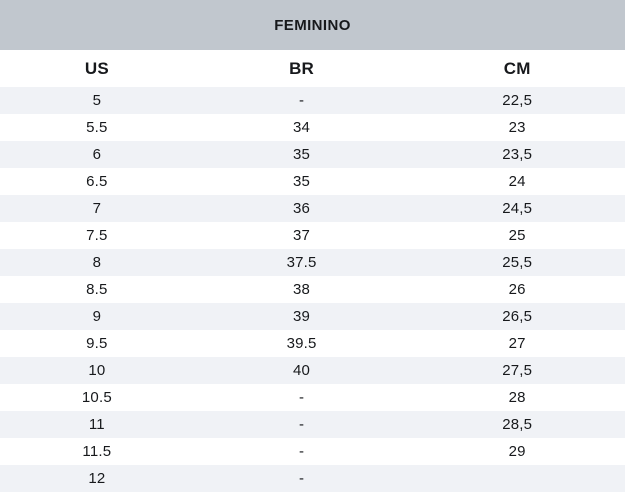 Image resolution: width=625 pixels, height=492 pixels. Describe the element at coordinates (302, 127) in the screenshot. I see `table-cell: 34` at that location.